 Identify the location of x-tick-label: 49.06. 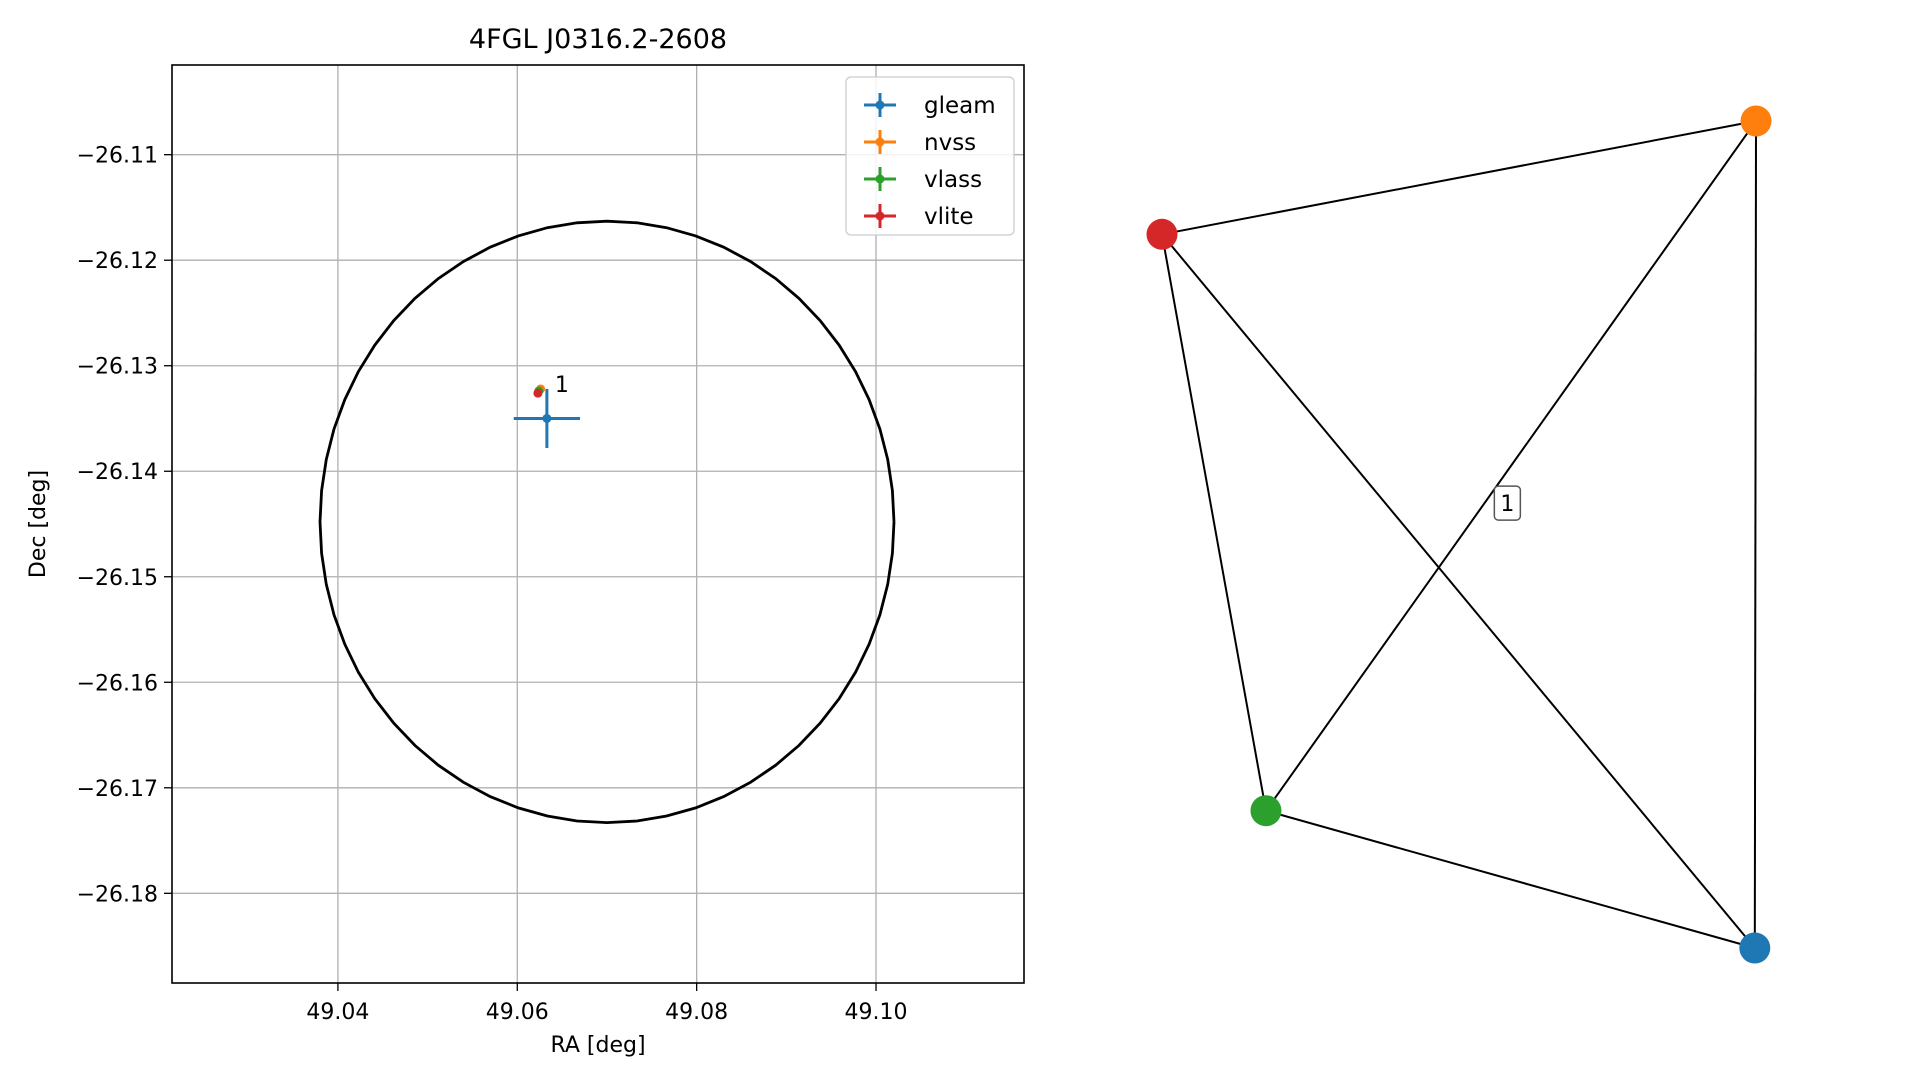
(517, 1012).